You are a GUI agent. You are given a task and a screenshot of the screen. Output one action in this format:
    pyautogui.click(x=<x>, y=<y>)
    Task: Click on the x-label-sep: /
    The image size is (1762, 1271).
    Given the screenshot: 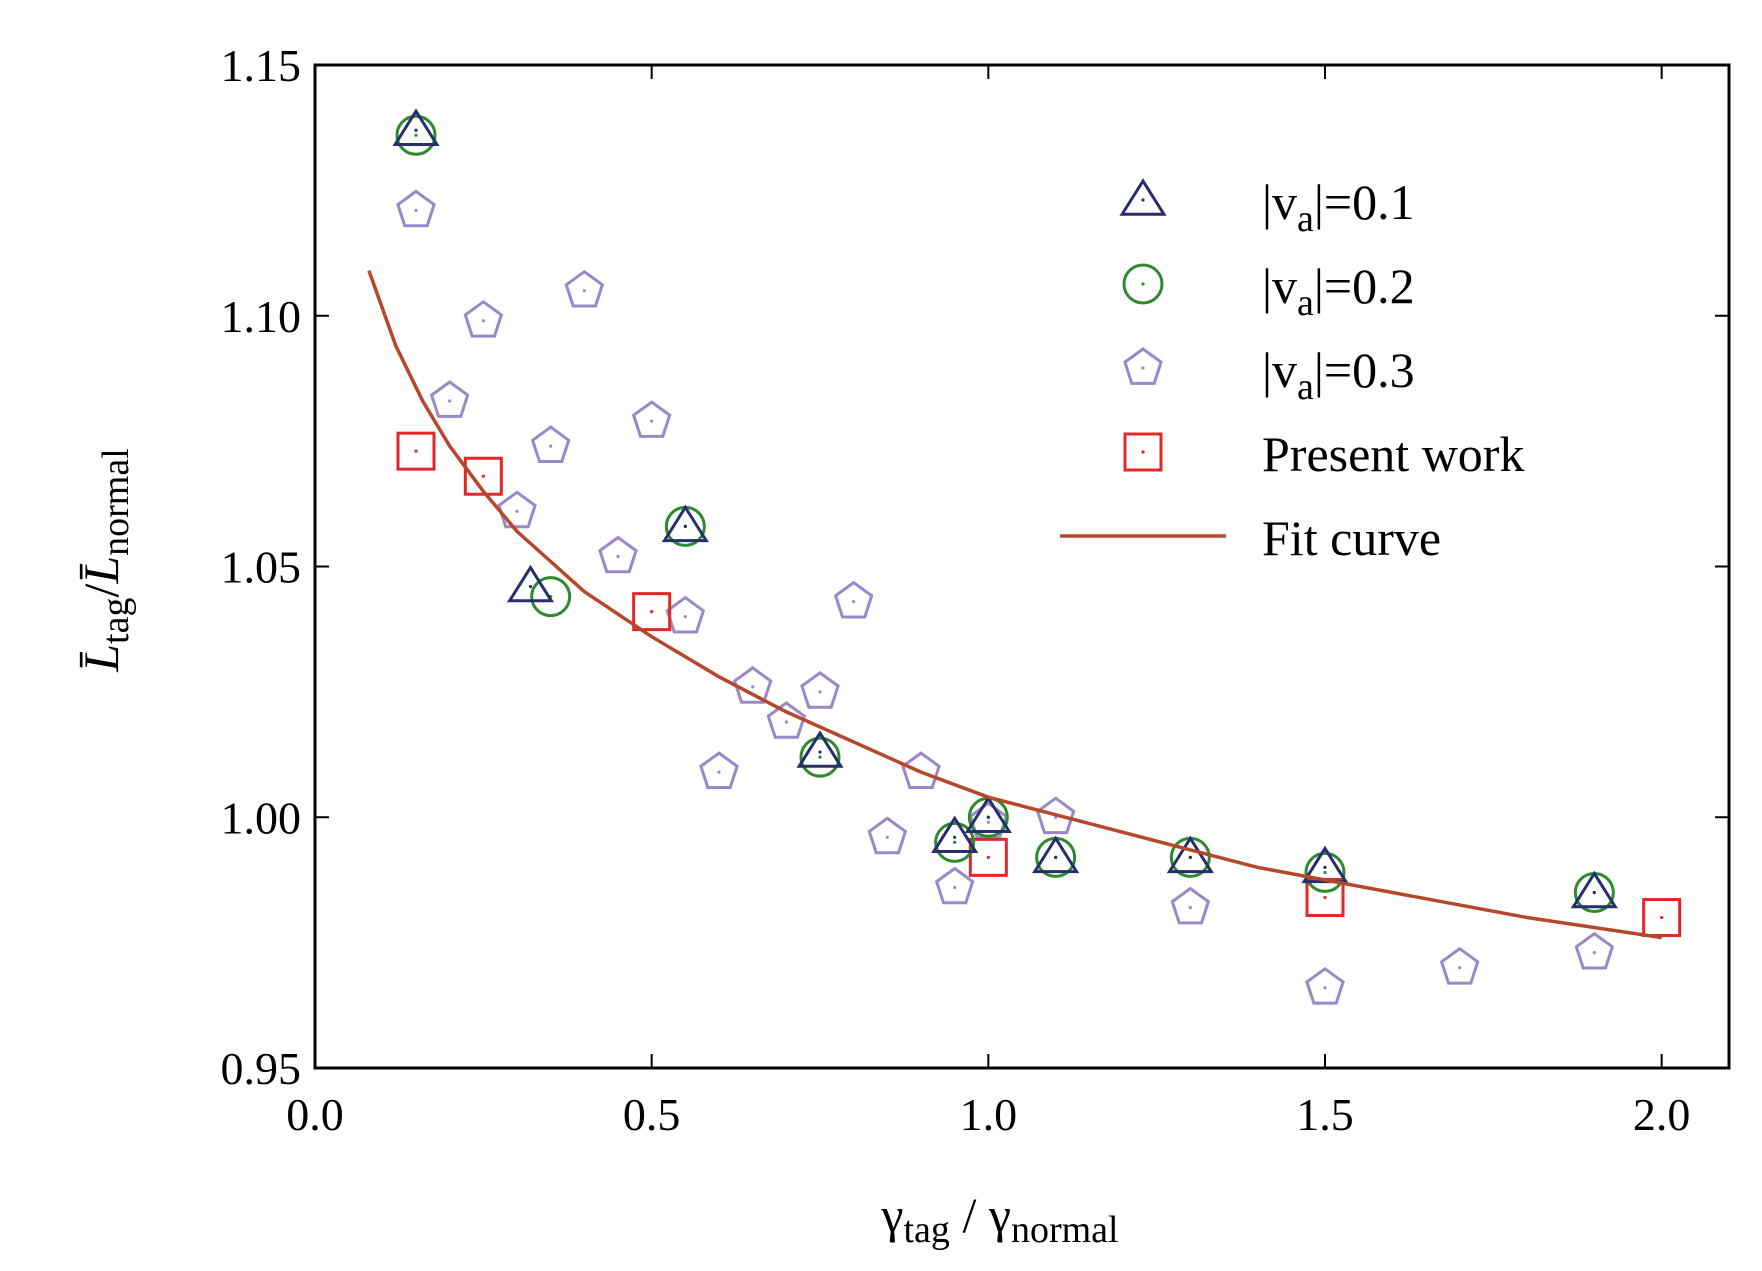 What is the action you would take?
    pyautogui.click(x=969, y=1215)
    